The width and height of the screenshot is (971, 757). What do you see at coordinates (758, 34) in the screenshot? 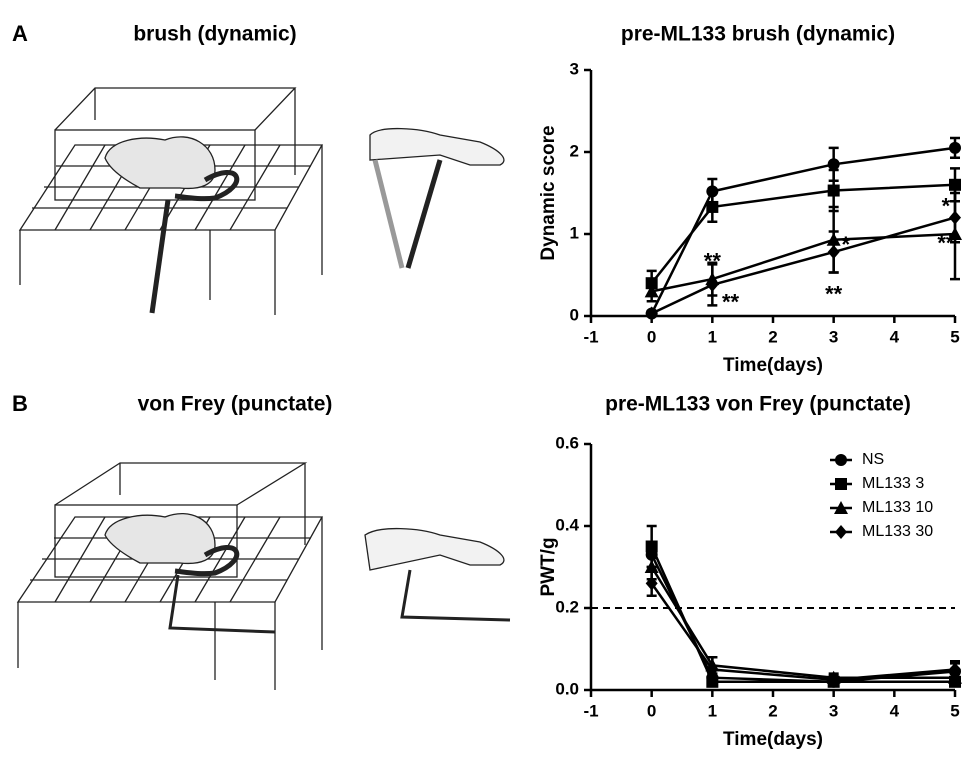
I see `chart-title: pre-ML133 brush (dynamic)` at bounding box center [758, 34].